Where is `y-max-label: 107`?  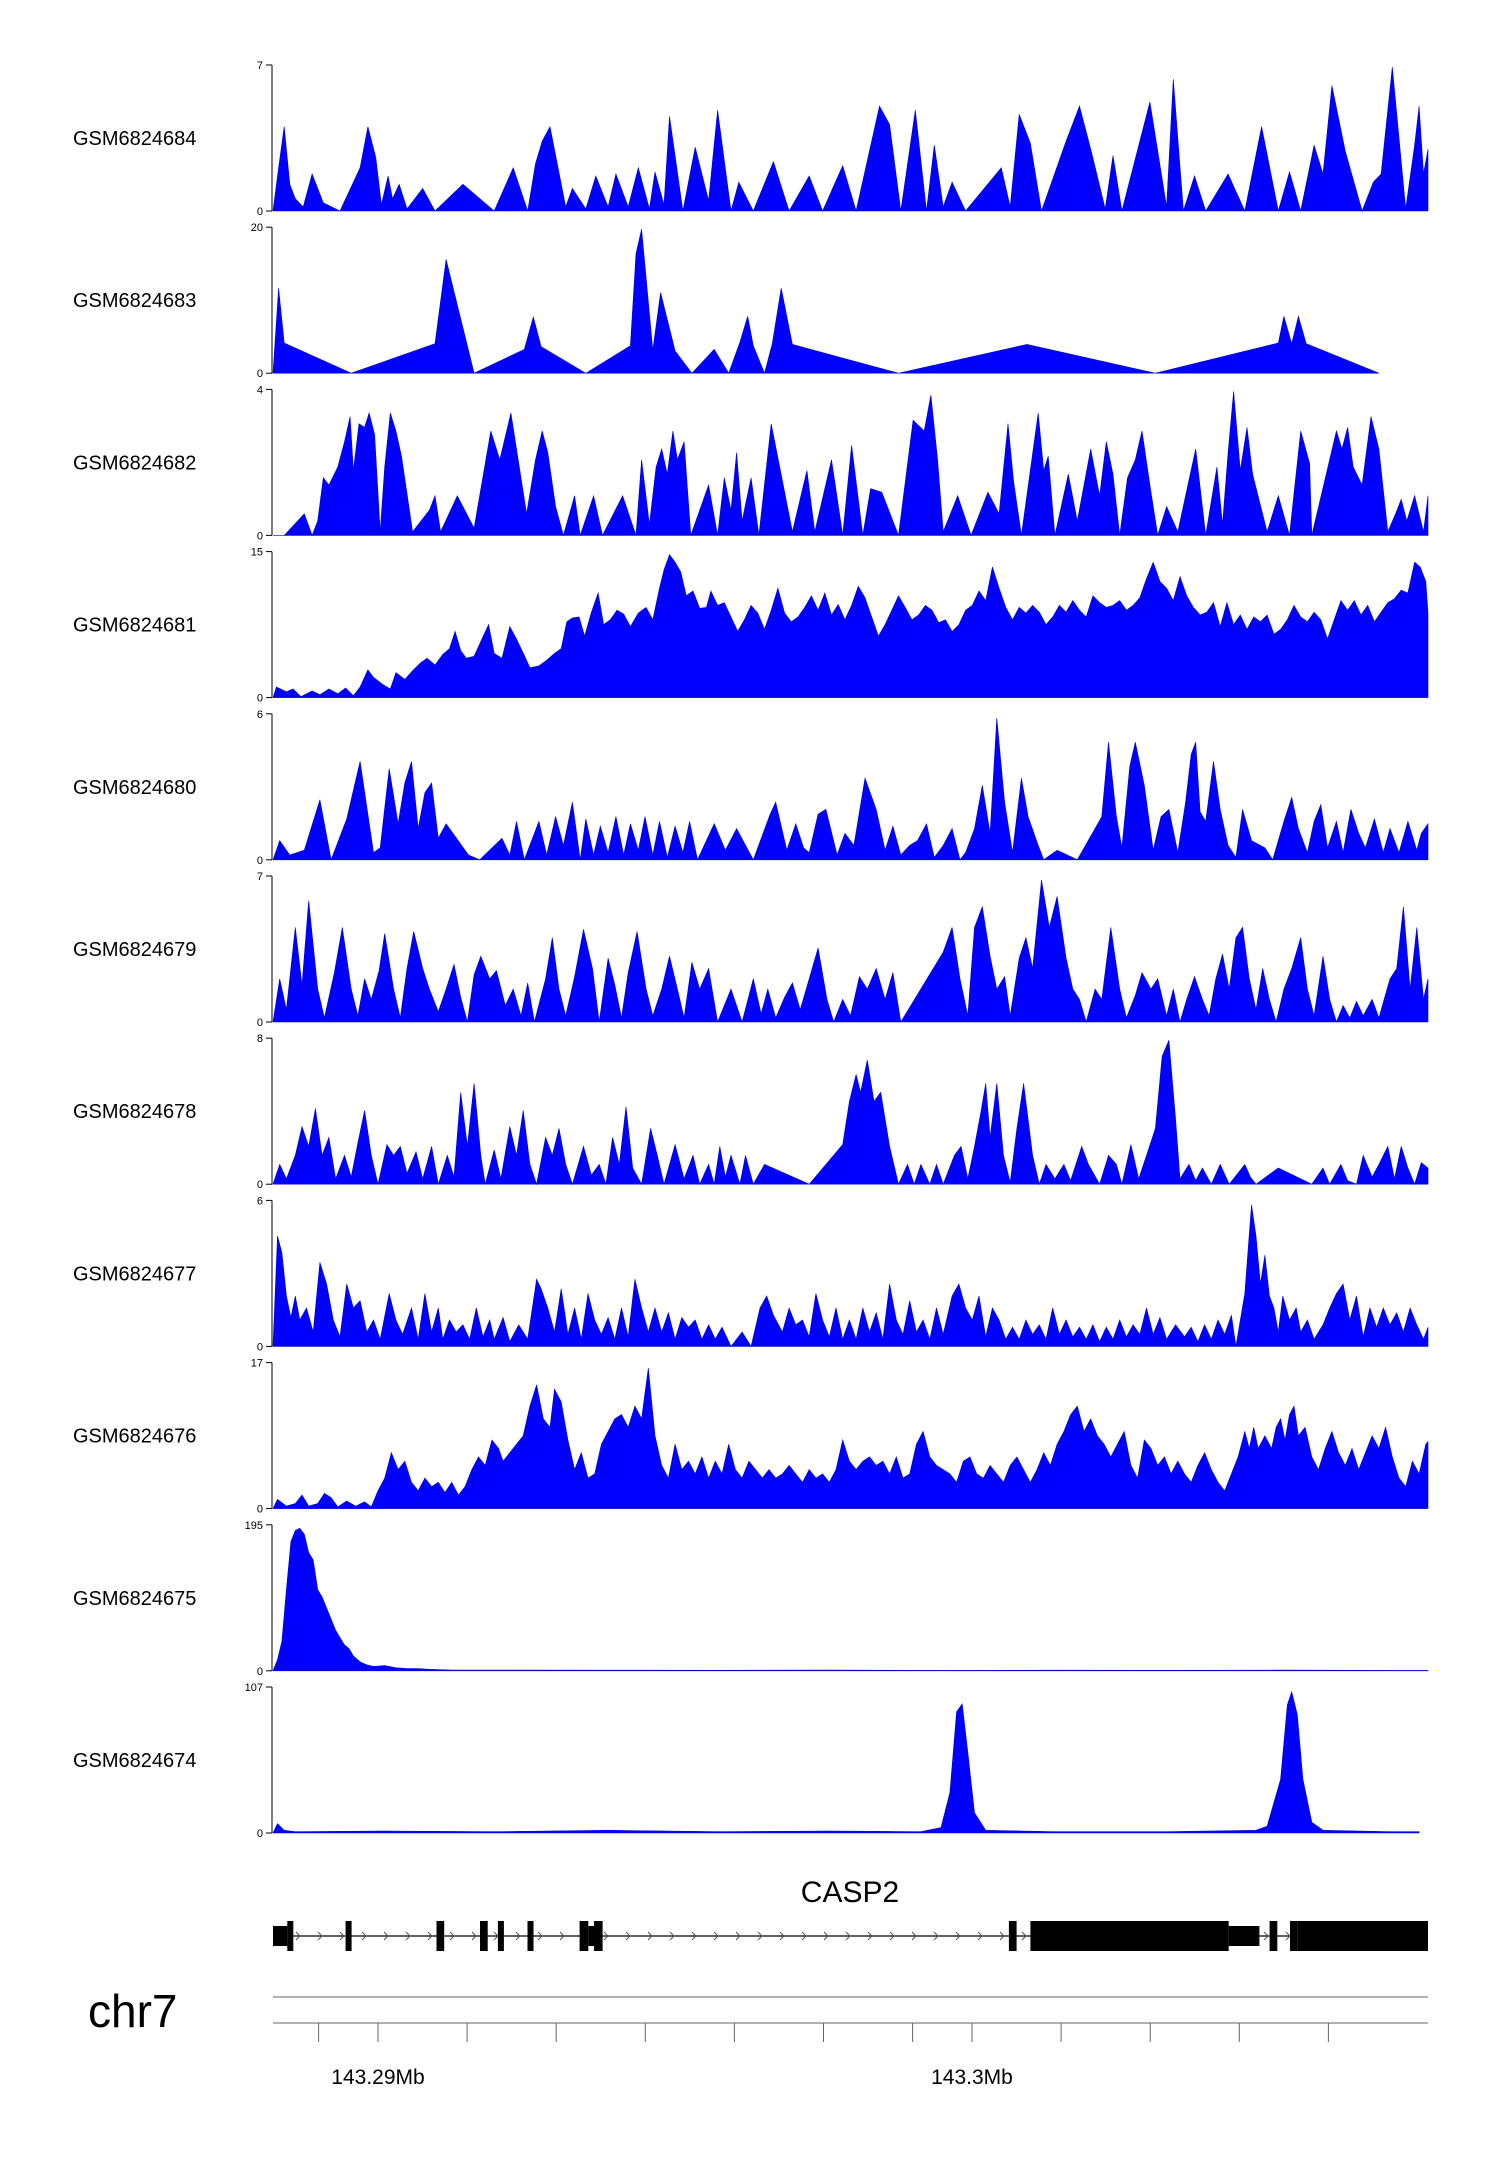 y-max-label: 107 is located at coordinates (254, 1688).